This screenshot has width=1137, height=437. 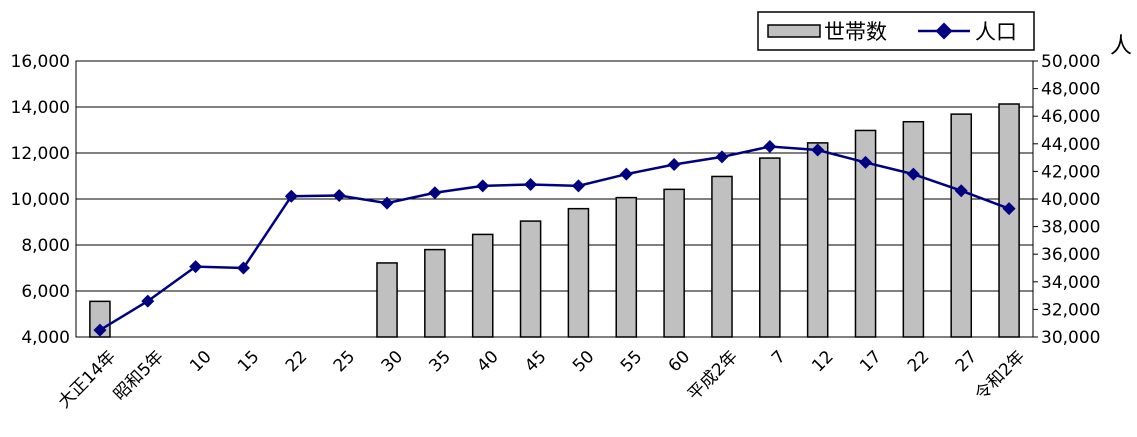 What do you see at coordinates (944, 31) in the screenshot?
I see `legend-line-marker` at bounding box center [944, 31].